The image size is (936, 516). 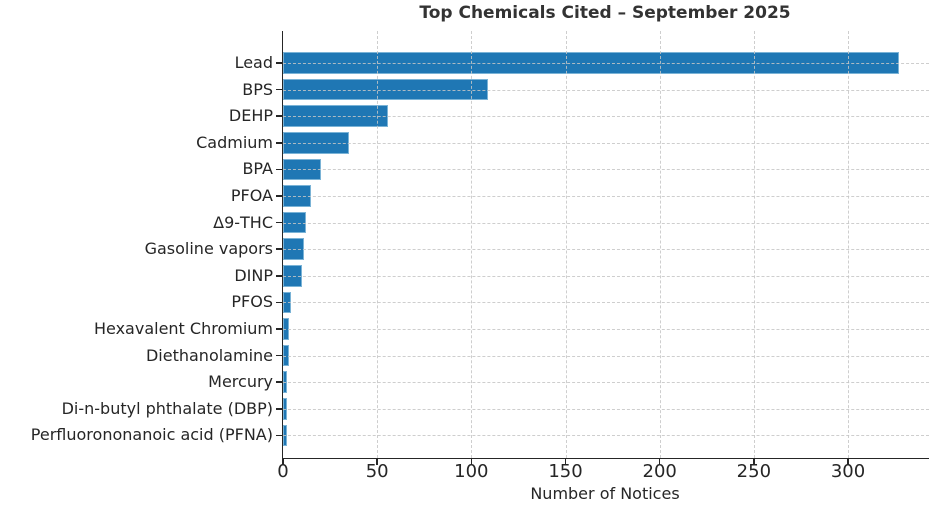 What do you see at coordinates (377, 471) in the screenshot?
I see `x-tick-label: 50` at bounding box center [377, 471].